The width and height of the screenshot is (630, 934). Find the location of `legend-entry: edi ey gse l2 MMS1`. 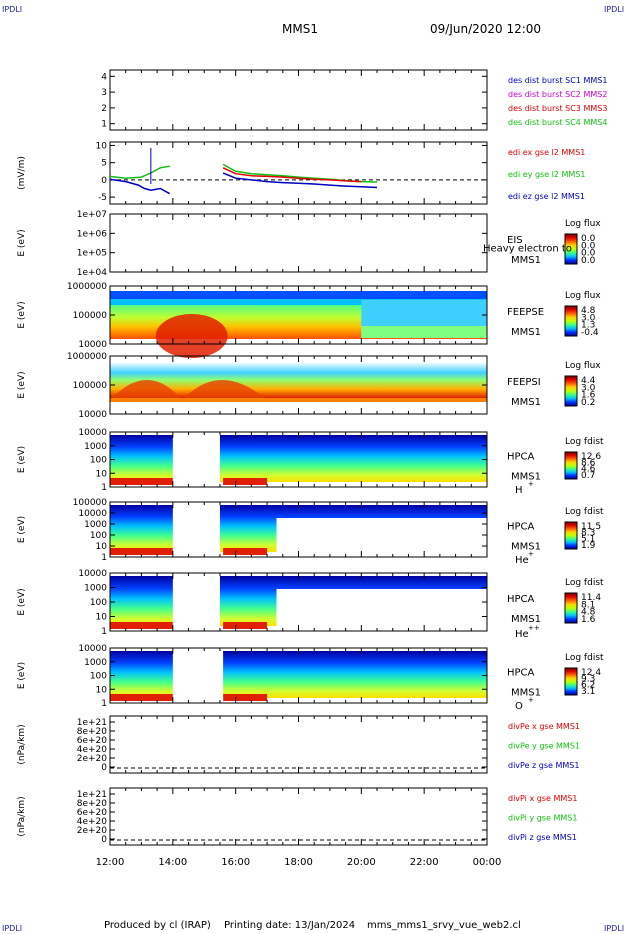

legend-entry: edi ey gse l2 MMS1 is located at coordinates (547, 174).